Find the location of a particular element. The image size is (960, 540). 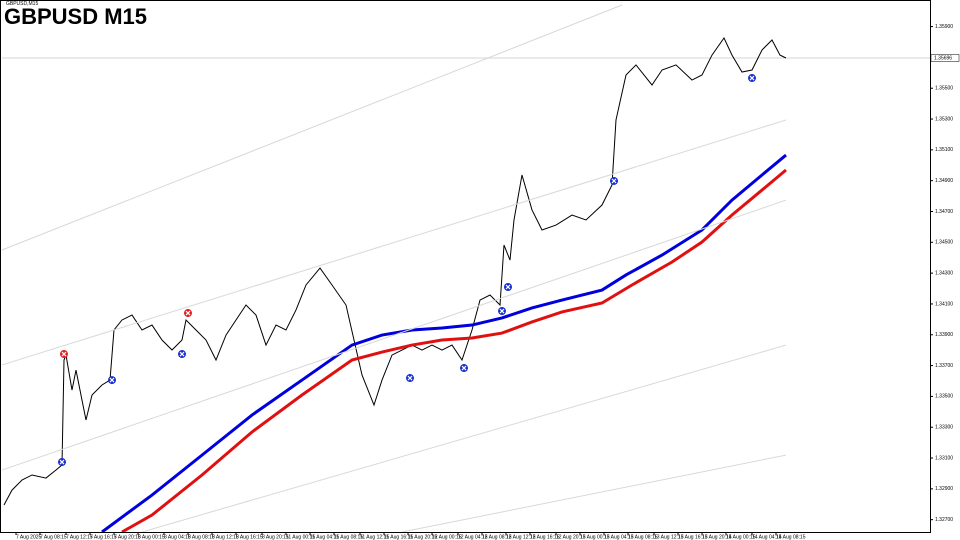

y-tick-label: 1.33900 is located at coordinates (944, 335).